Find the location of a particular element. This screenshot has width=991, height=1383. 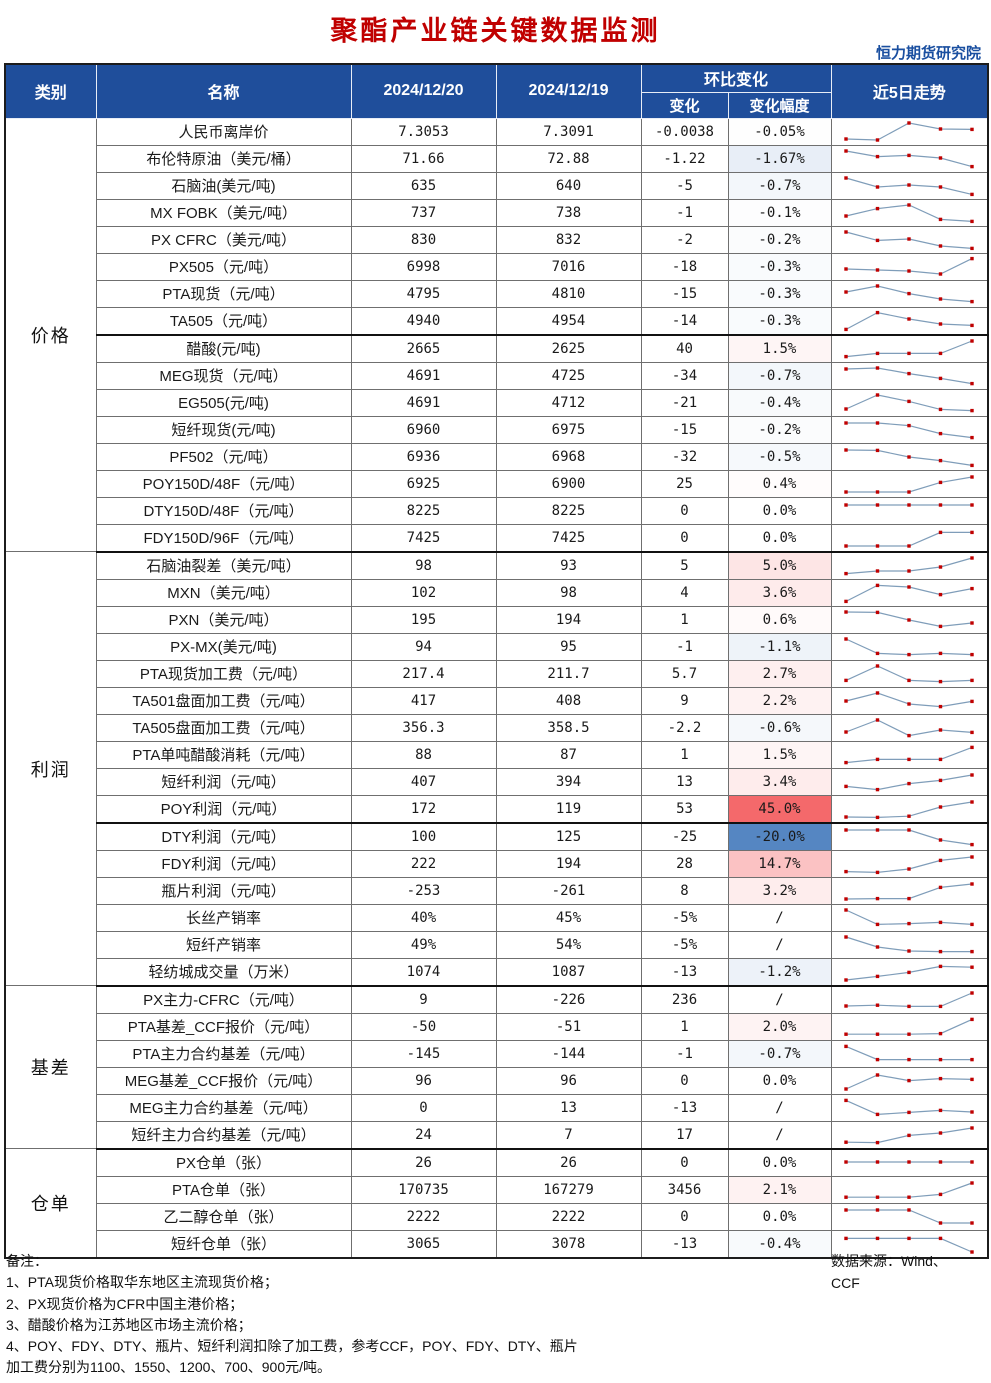

col-header-change-pct: 变化幅度 is located at coordinates (779, 105).